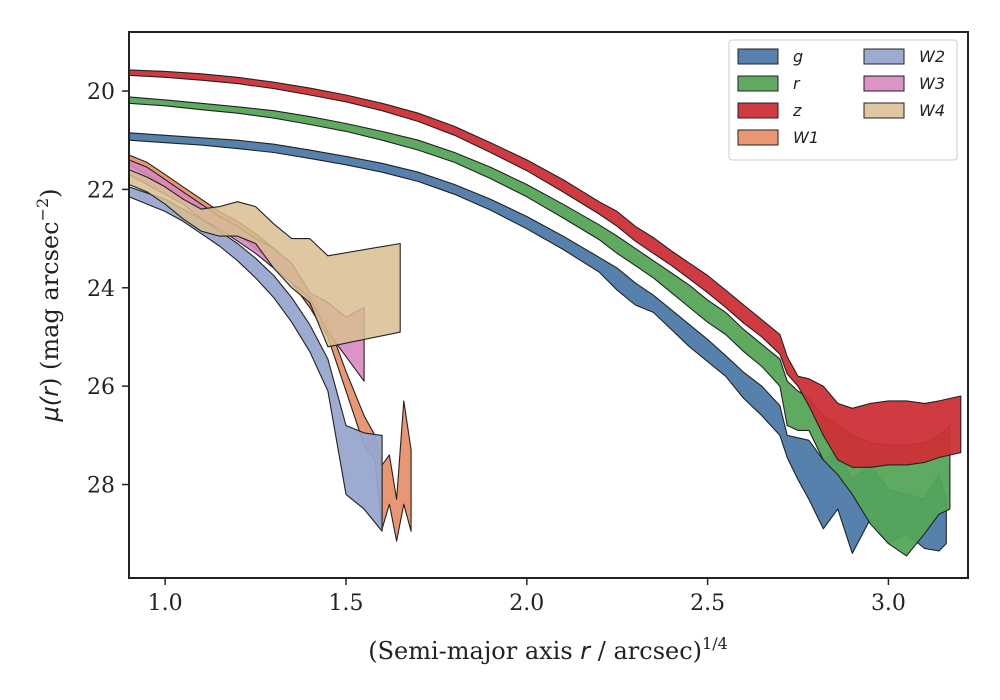  What do you see at coordinates (797, 110) in the screenshot?
I see `legend-label-z: z` at bounding box center [797, 110].